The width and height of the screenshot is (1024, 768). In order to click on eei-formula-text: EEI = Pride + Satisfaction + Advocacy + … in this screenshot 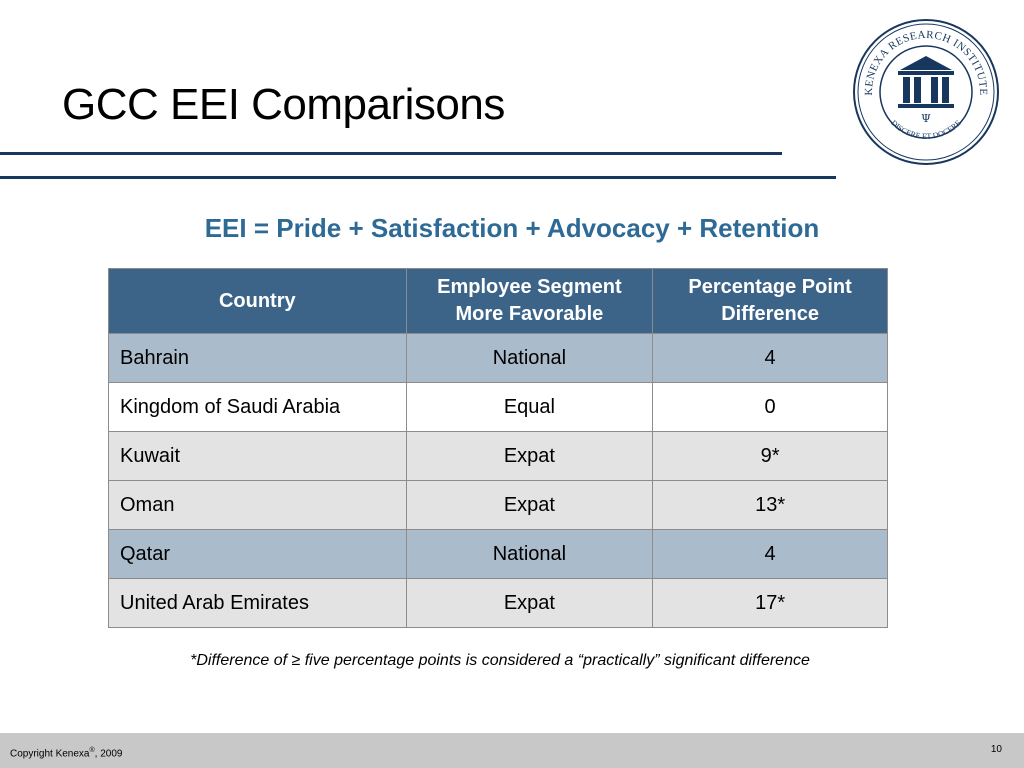, I will do `click(512, 228)`.